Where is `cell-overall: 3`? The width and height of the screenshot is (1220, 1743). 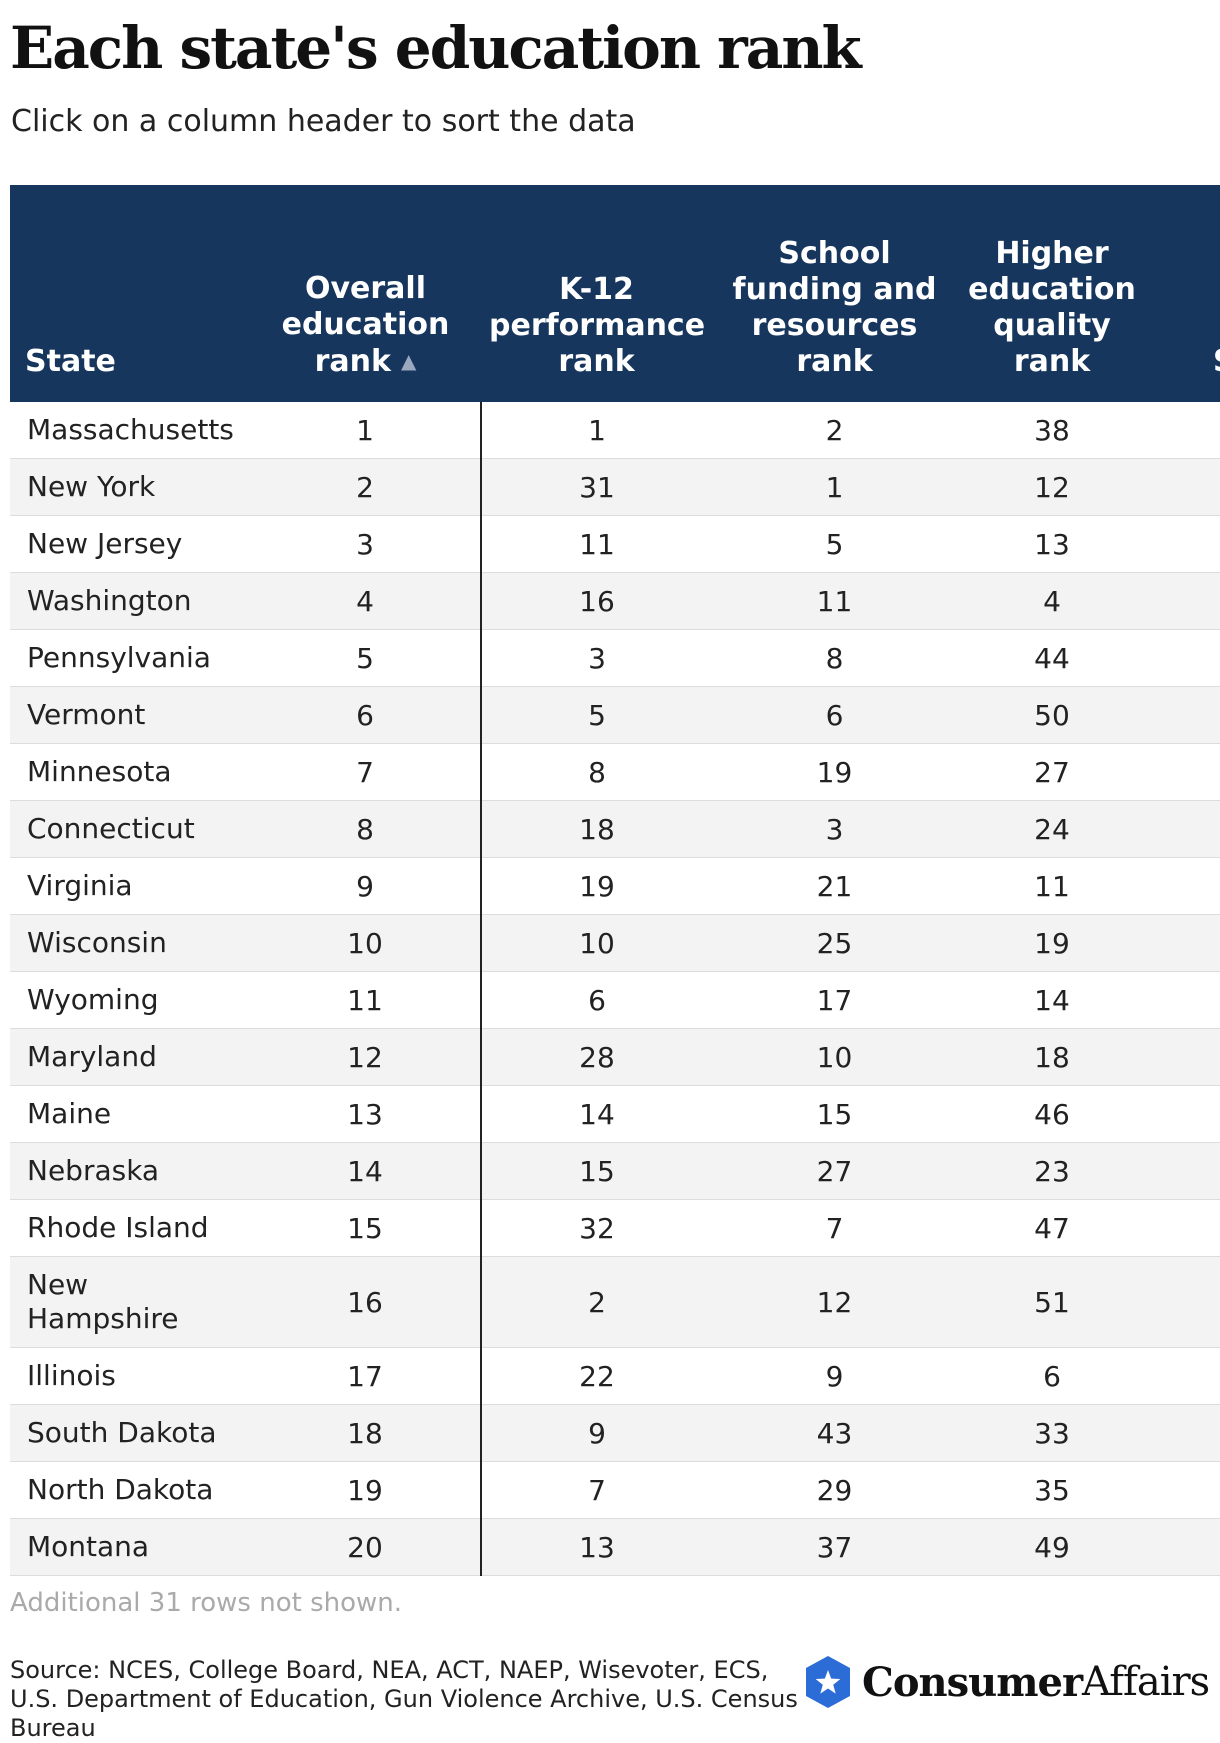
cell-overall: 3 is located at coordinates (366, 544).